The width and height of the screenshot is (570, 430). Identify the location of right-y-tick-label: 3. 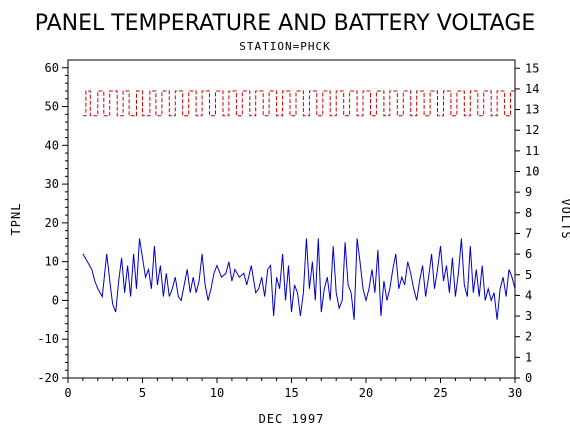
(528, 316).